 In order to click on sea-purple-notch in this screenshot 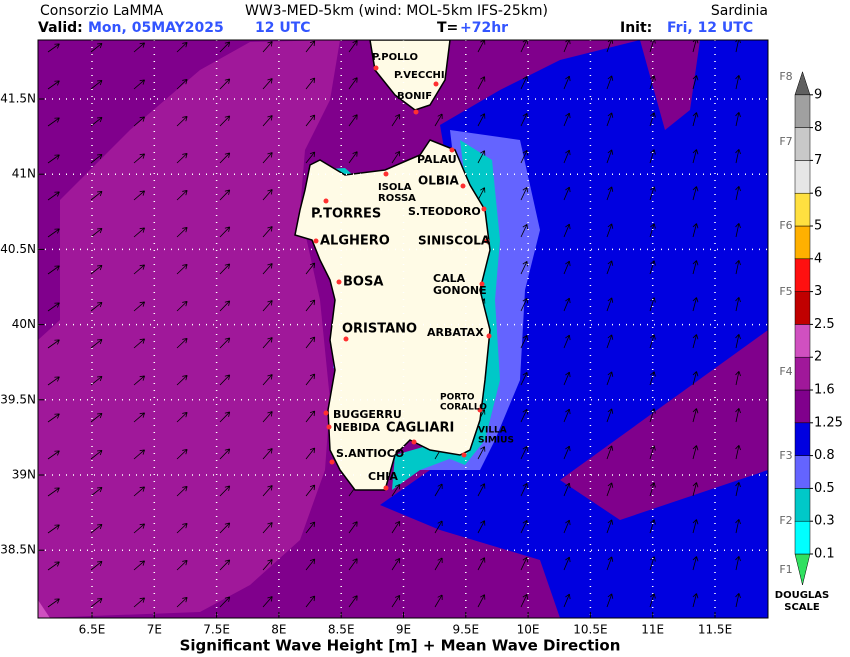, I will do `click(670, 85)`.